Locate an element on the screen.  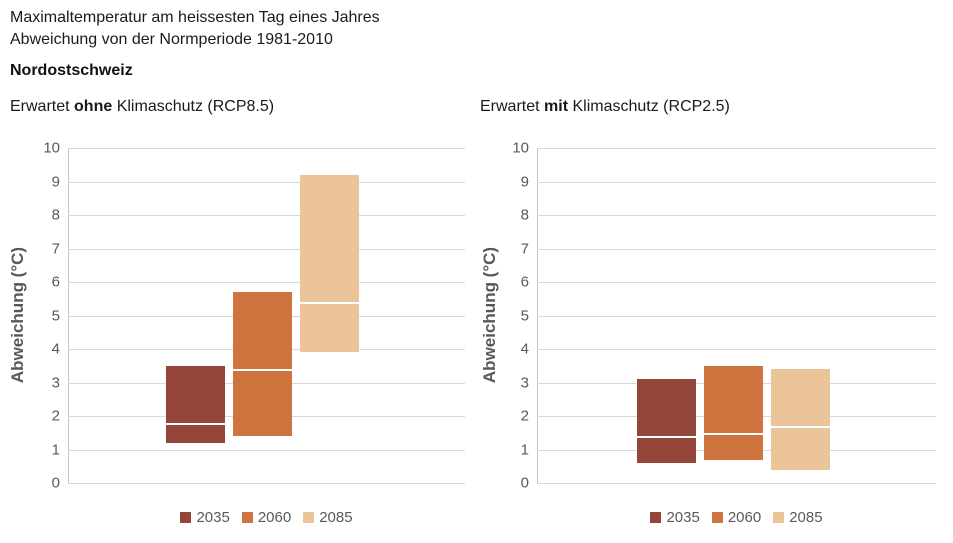
subtitle-rcp85: Erwartet ohne Klimaschutz (RCP8.5) is located at coordinates (142, 107).